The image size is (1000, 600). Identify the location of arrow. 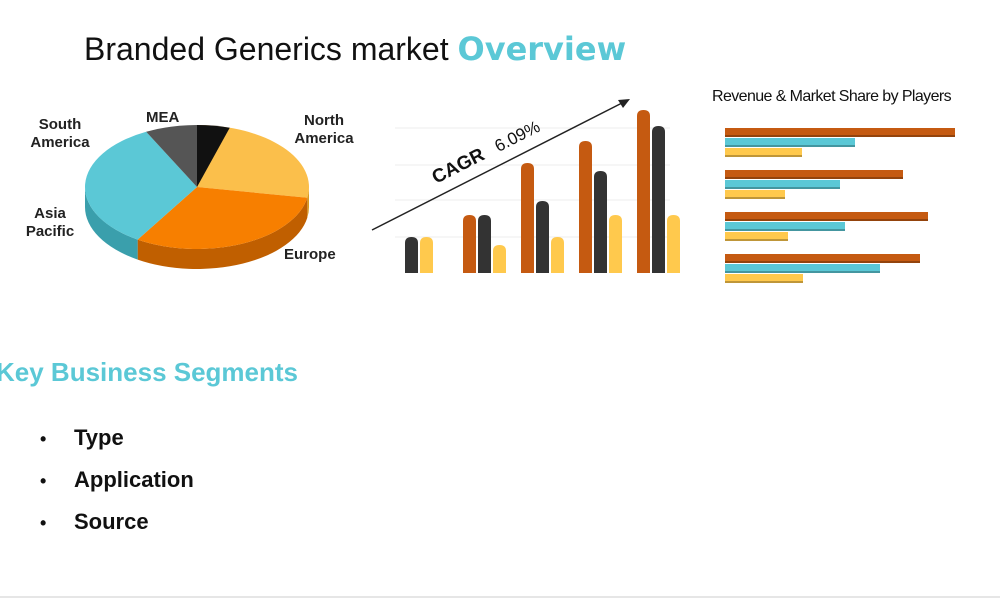
(497, 166).